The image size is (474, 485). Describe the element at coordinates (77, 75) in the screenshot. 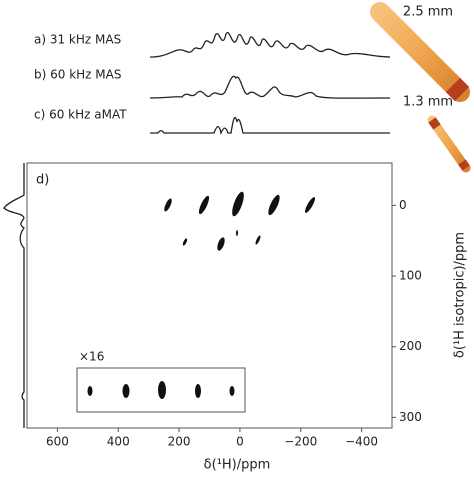

I see `trace-label: b) 60 kHz MAS` at that location.